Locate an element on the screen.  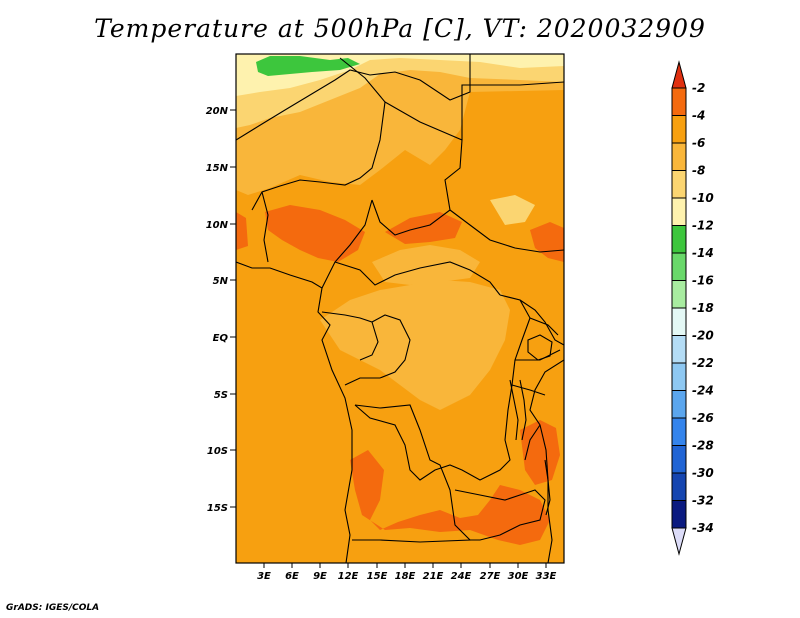
lat-label: 15S is located at coordinates (217, 508).